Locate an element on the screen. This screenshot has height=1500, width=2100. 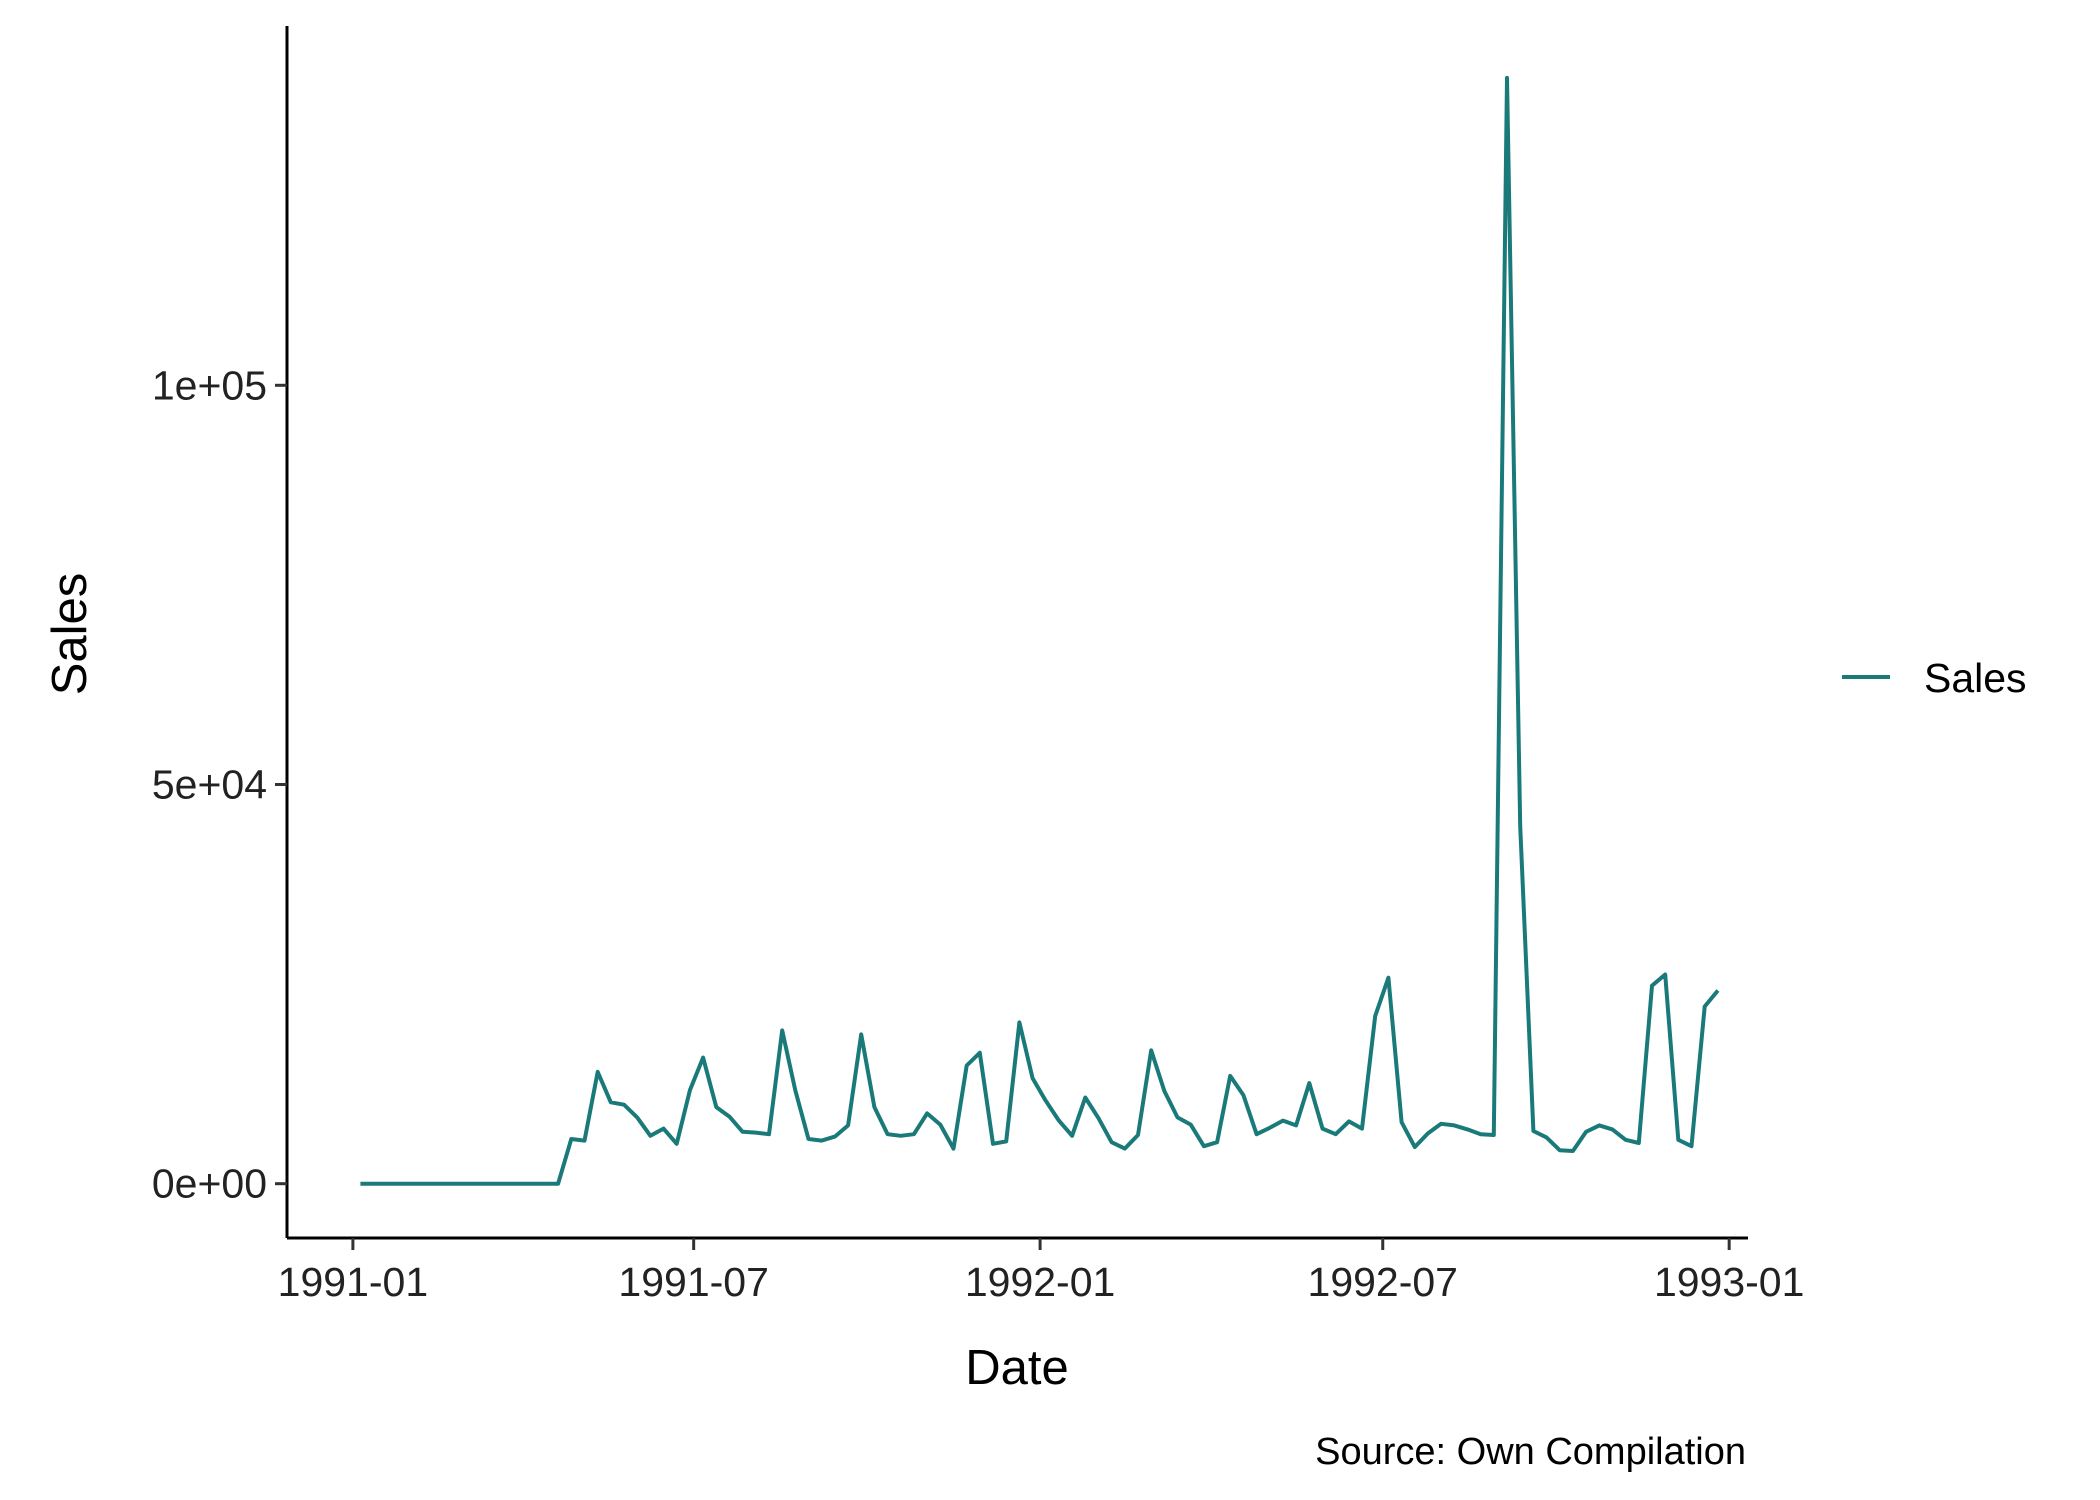
x-axis-ticks: 1991-01 1991-07 1992-01 1992-07 1993-01 is located at coordinates (1041, 1271).